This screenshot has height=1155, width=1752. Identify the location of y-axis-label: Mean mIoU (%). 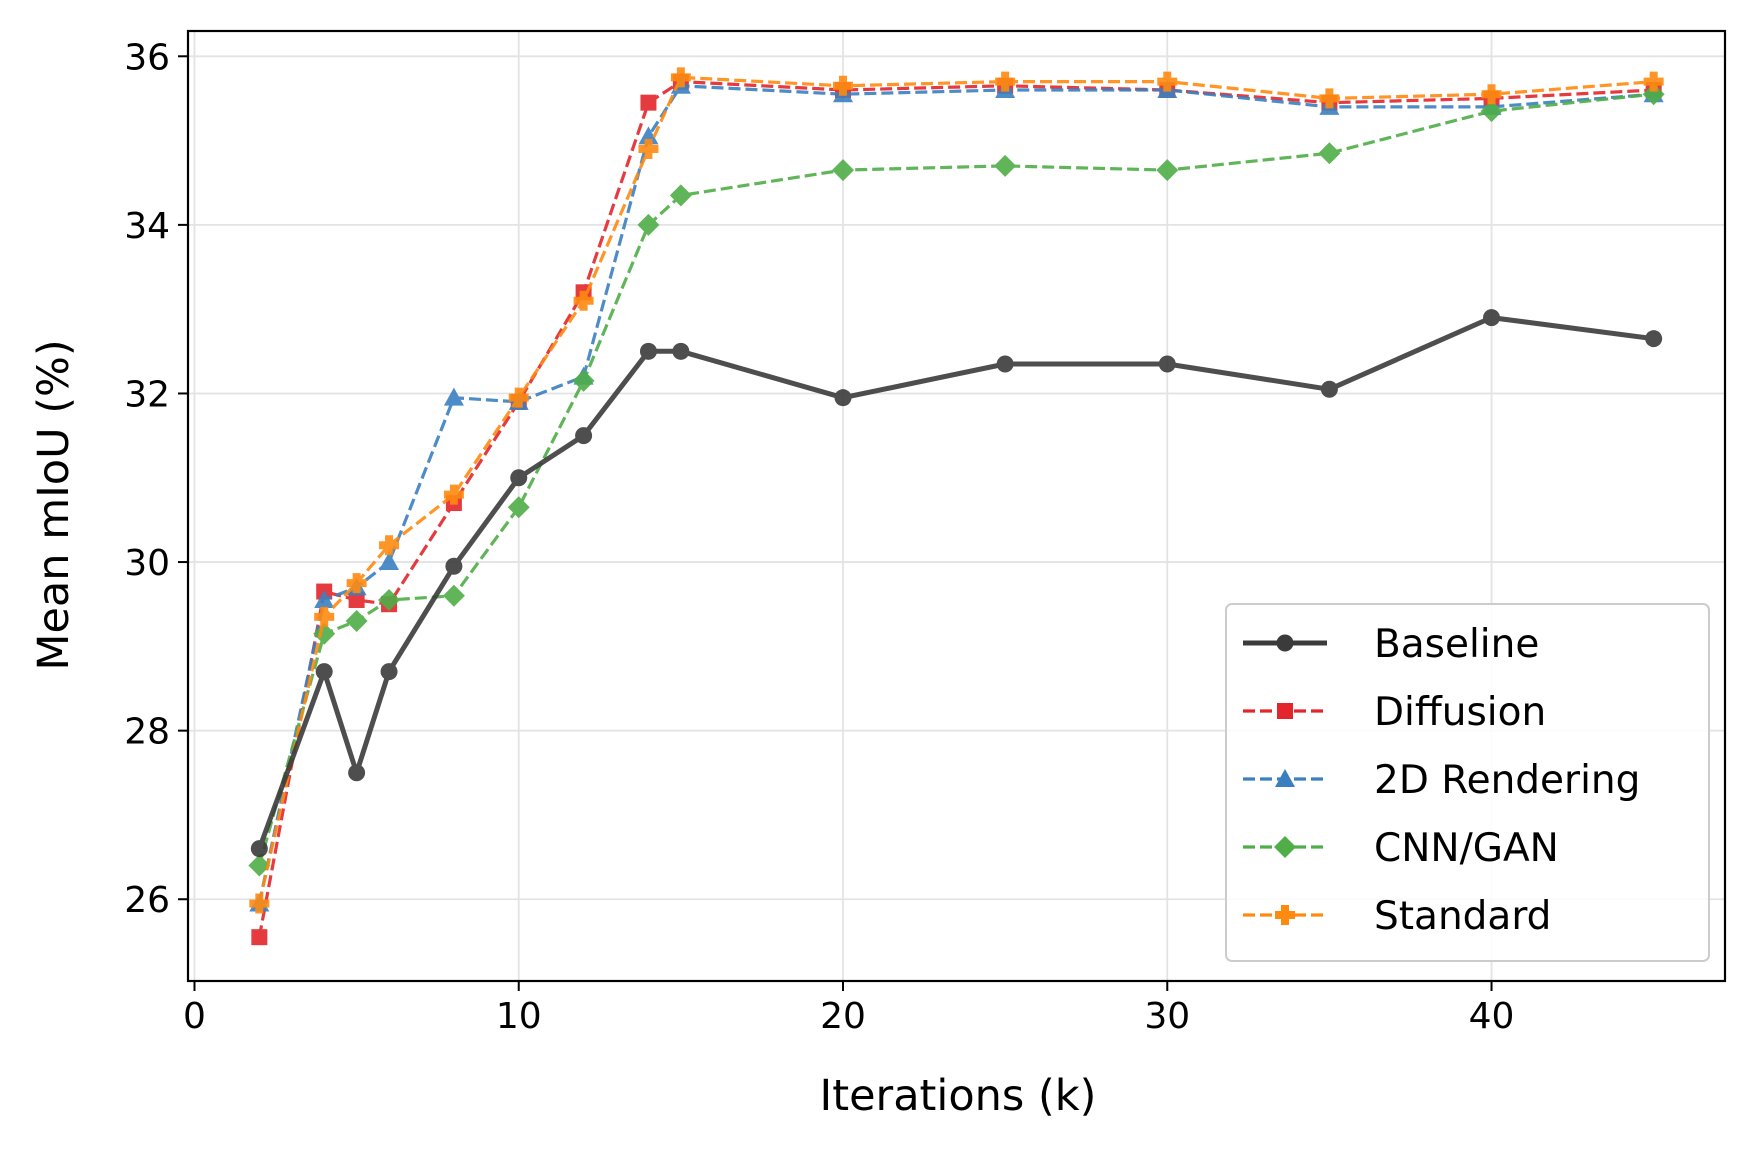
(54, 504).